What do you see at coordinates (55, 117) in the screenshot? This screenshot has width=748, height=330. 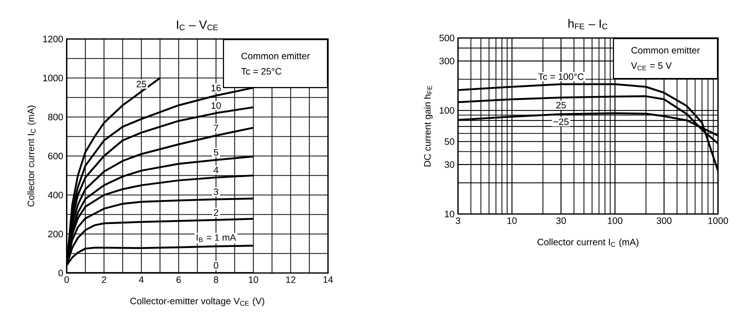 I see `y-tick-label: 800` at bounding box center [55, 117].